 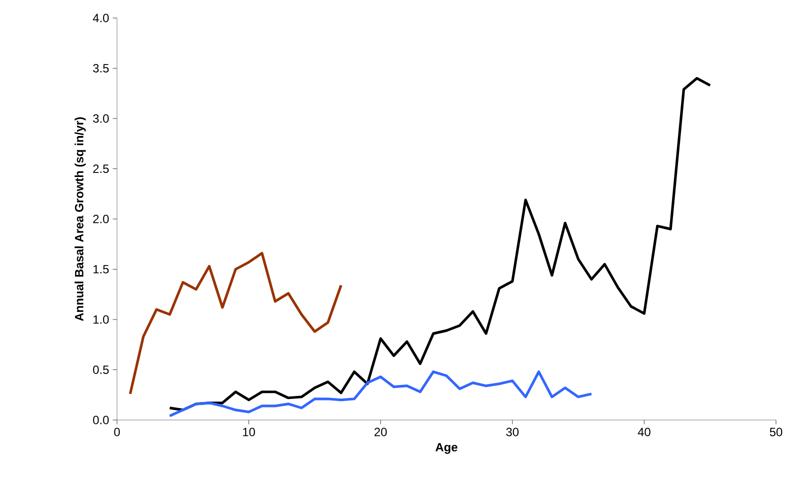 I want to click on y-tick-label: 3.0, so click(x=101, y=118).